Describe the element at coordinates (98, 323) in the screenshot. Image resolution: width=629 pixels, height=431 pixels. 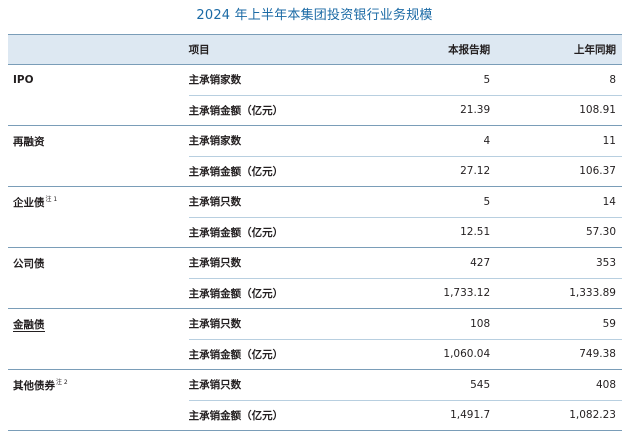
I see `category-label-financial-bond: 金融债` at that location.